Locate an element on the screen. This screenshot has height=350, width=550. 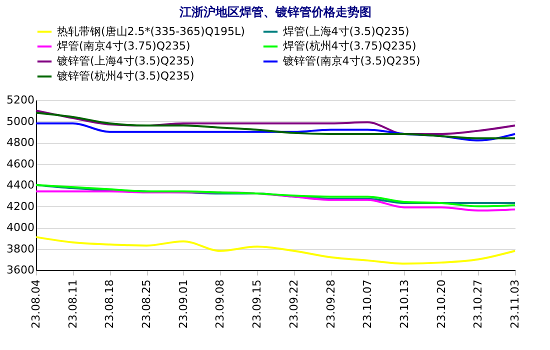
y-tick-label: 5000 is located at coordinates (20, 121).